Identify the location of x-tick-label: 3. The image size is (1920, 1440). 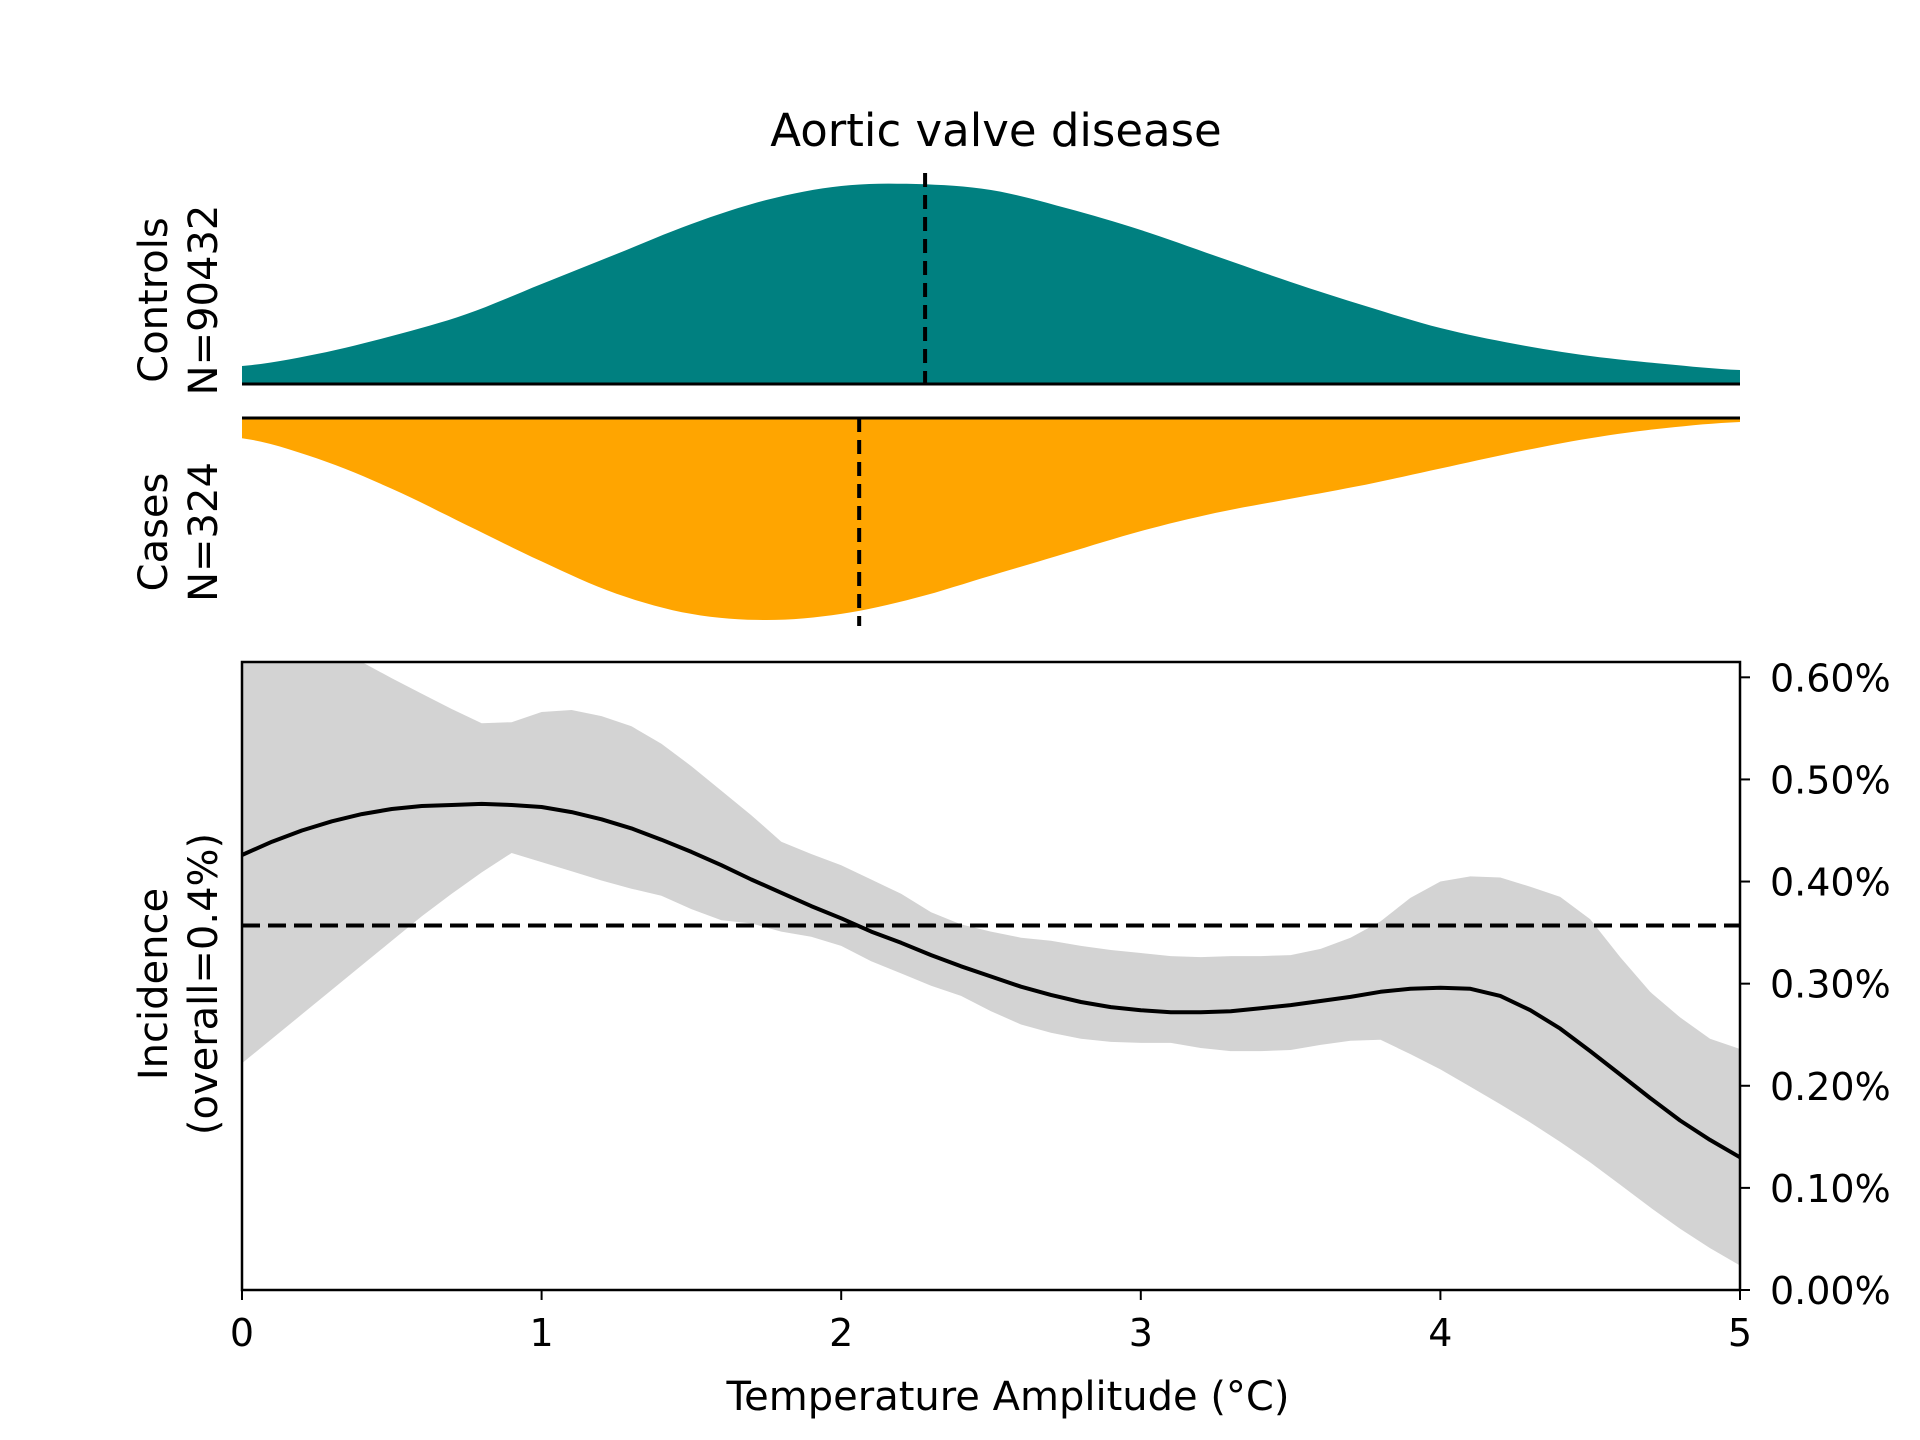
(1141, 1333).